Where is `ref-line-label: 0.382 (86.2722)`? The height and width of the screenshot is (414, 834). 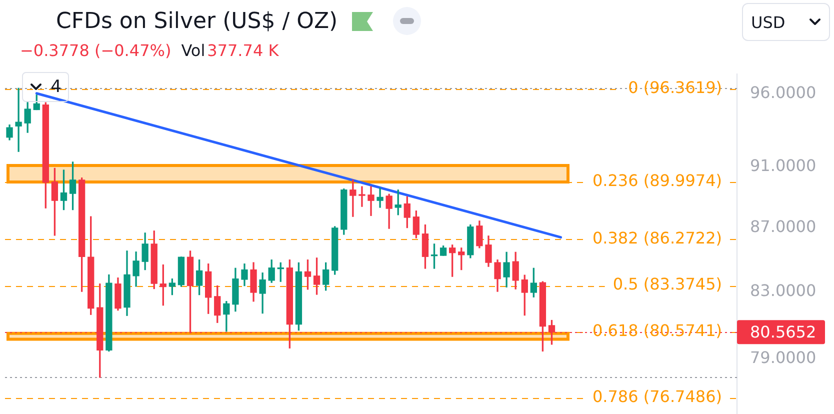
ref-line-label: 0.382 (86.2722) is located at coordinates (657, 238).